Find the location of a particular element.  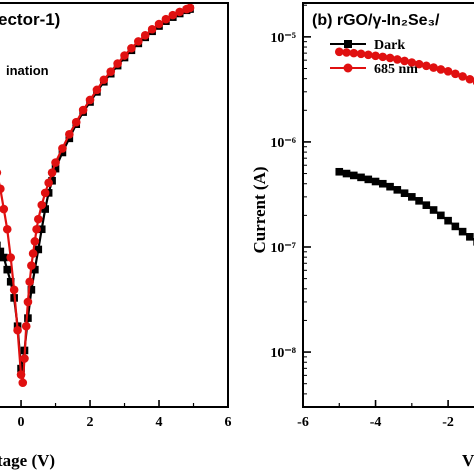

left-xtick-label-2: 4 is located at coordinates (159, 422).